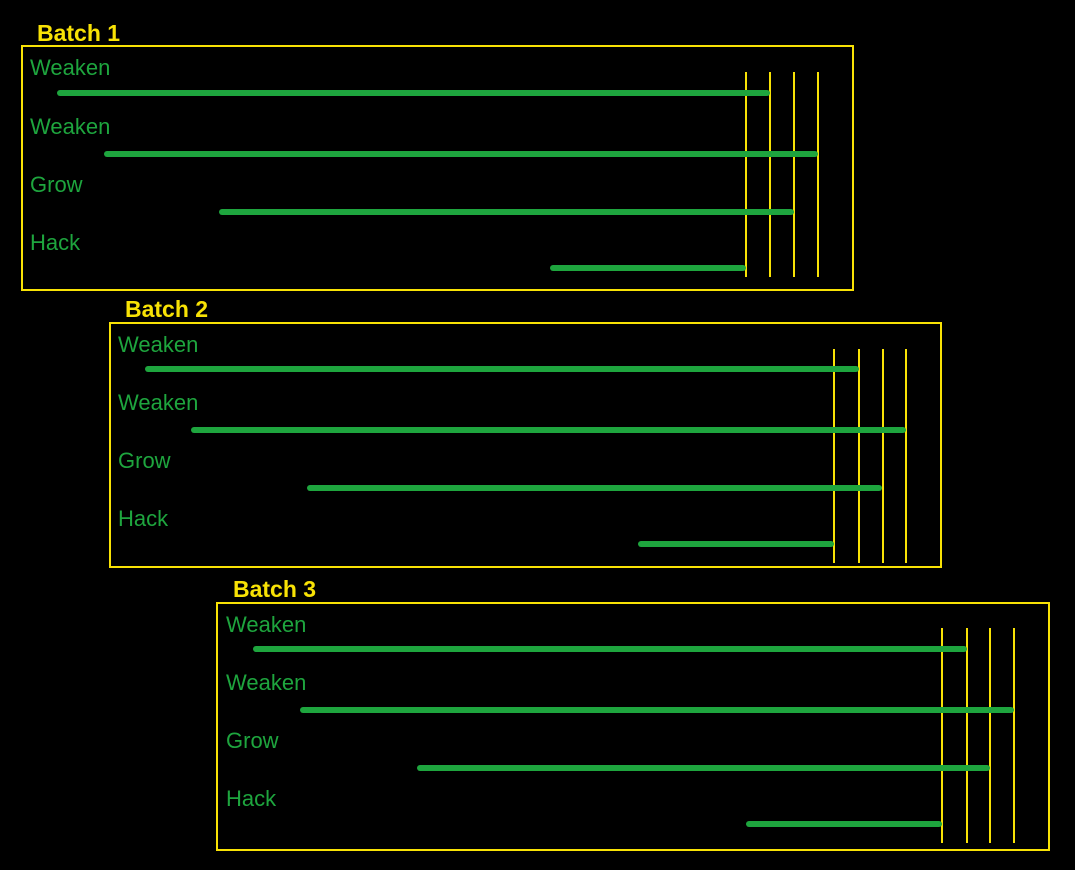 This screenshot has width=1075, height=870. Describe the element at coordinates (266, 682) in the screenshot. I see `batch-3-row-2-label: Weaken` at that location.